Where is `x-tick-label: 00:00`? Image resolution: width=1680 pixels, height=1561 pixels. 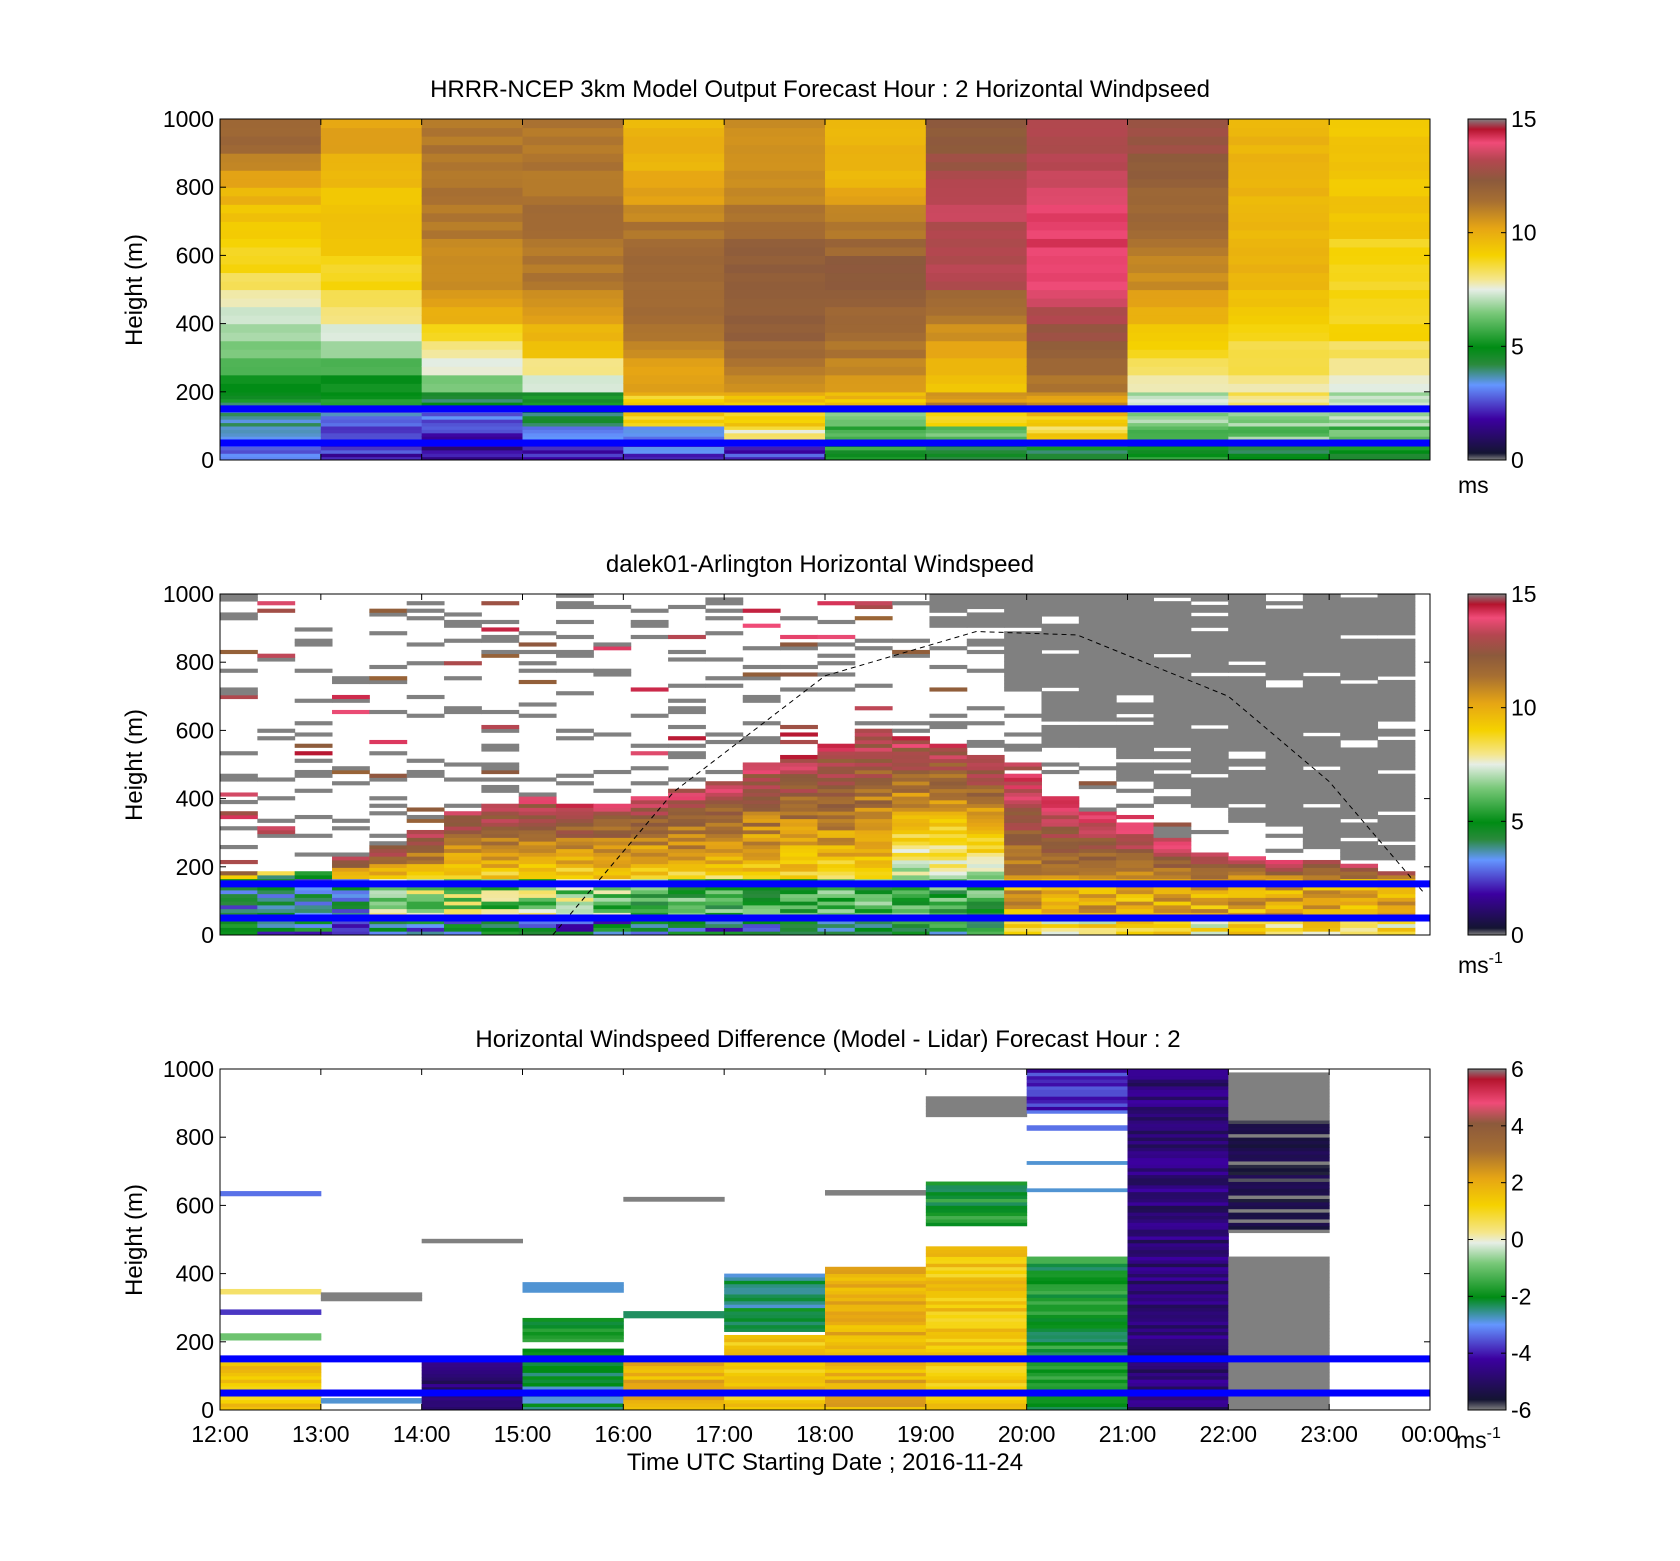 x-tick-label: 00:00 is located at coordinates (1430, 1434).